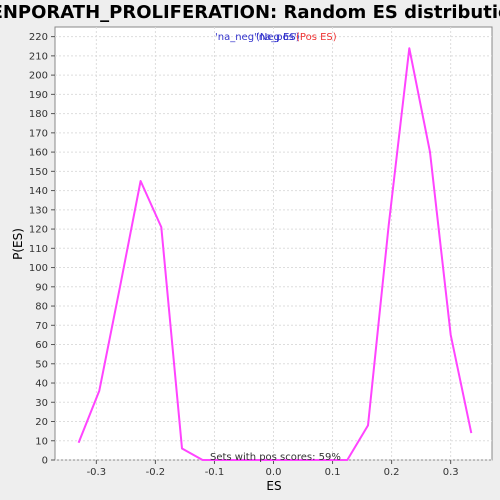 The image size is (500, 500). What do you see at coordinates (38, 37) in the screenshot?
I see `y-tick-label: 220` at bounding box center [38, 37].